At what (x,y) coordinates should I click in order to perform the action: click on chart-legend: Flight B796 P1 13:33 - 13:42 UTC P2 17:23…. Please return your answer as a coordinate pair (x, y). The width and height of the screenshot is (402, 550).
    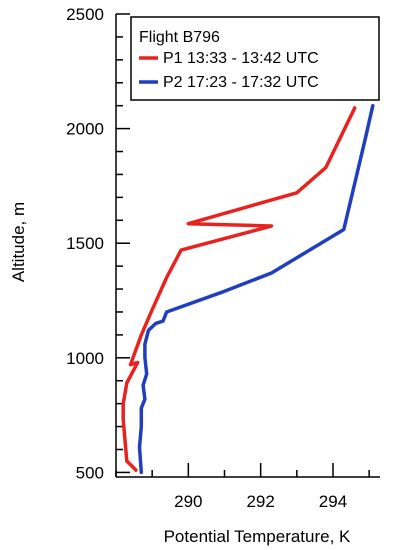
    Looking at the image, I should click on (255, 58).